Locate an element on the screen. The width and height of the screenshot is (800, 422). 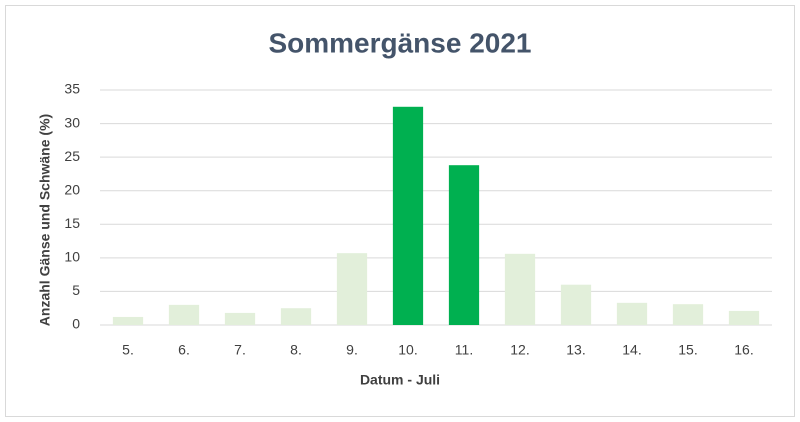
x-tick-label: 16. is located at coordinates (743, 350).